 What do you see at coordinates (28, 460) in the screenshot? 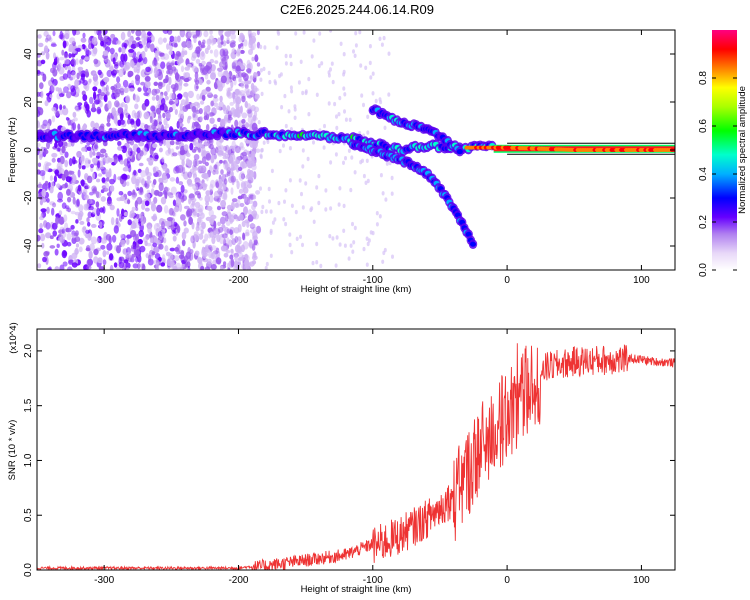
I see `snr-ytick-label: 1.0` at bounding box center [28, 460].